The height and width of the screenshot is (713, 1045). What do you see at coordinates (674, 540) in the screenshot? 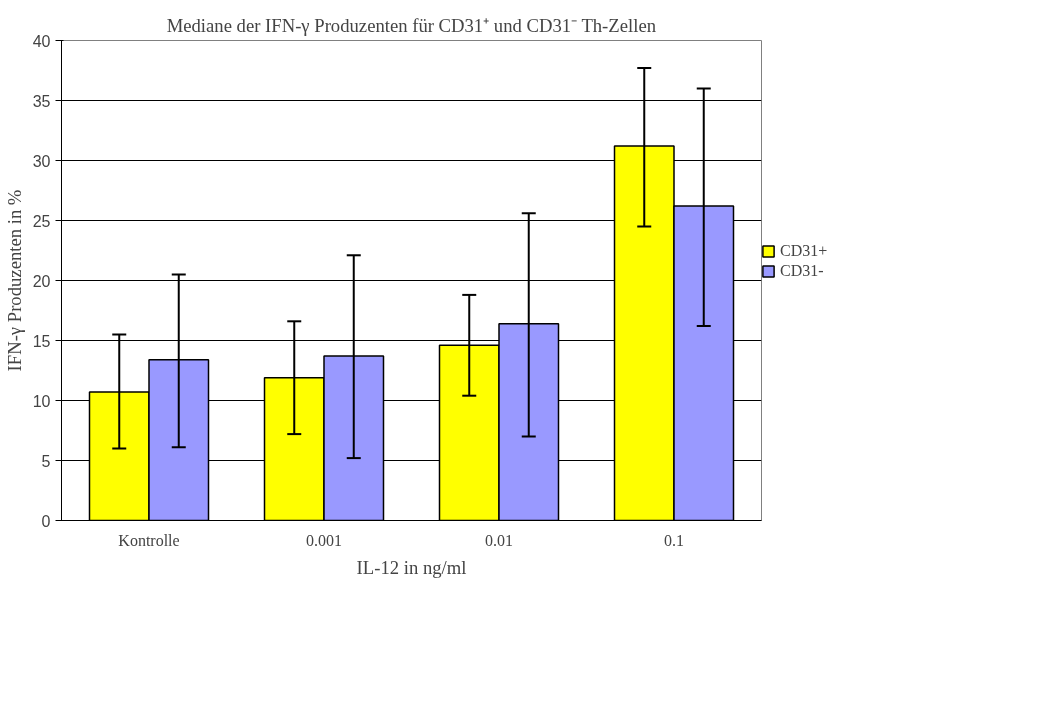
I see `x-tick-label: 0.1` at bounding box center [674, 540].